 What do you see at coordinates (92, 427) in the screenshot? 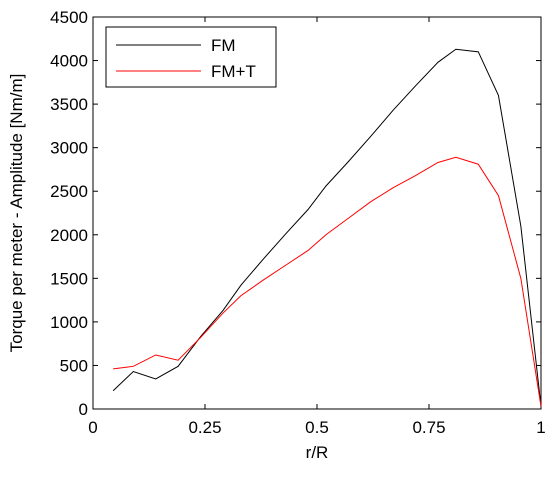
I see `x-tick-label: 0` at bounding box center [92, 427].